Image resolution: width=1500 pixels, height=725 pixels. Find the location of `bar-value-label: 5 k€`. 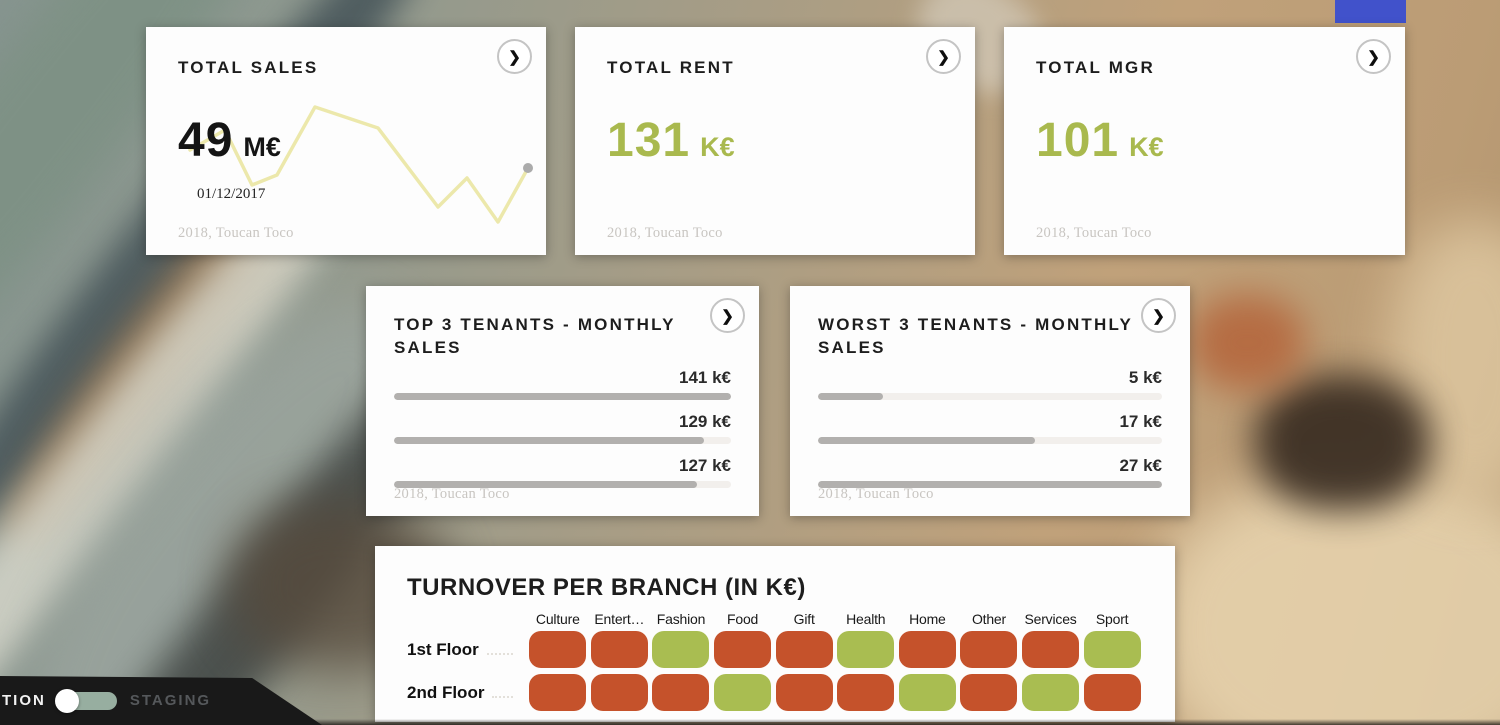

bar-value-label: 5 k€ is located at coordinates (1145, 377).